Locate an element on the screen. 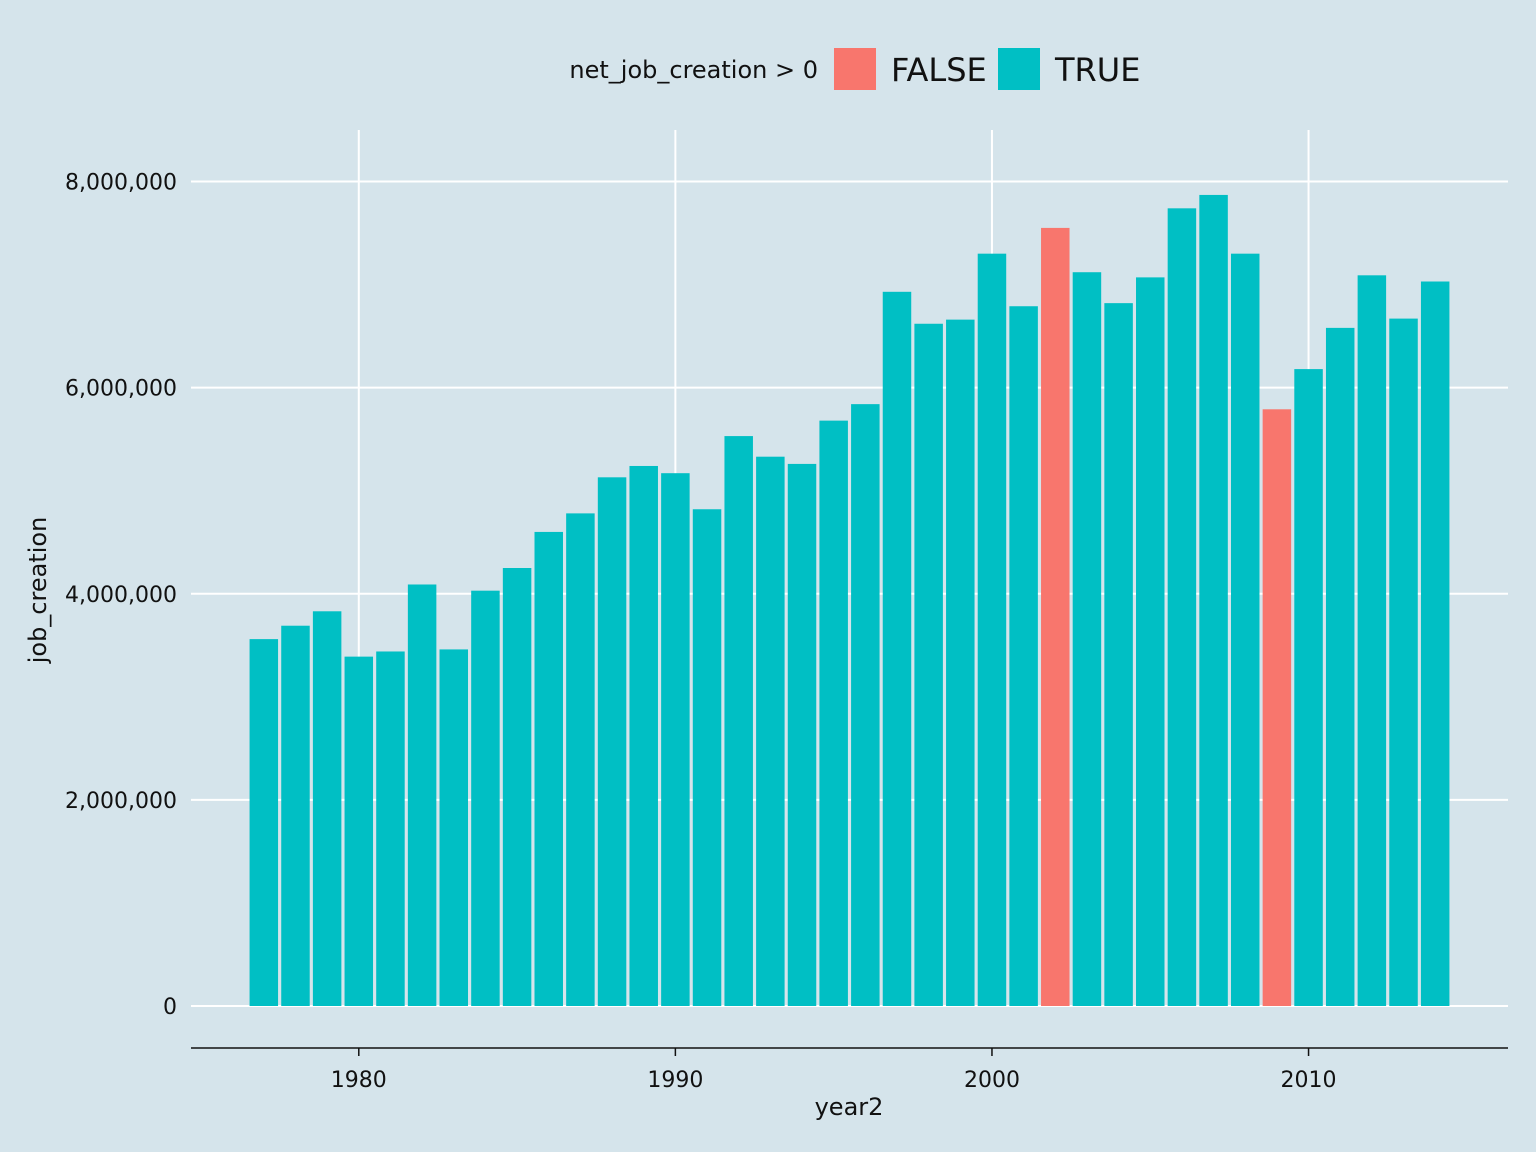 The height and width of the screenshot is (1152, 1536). x-tick-label: 2010 is located at coordinates (1309, 1080).